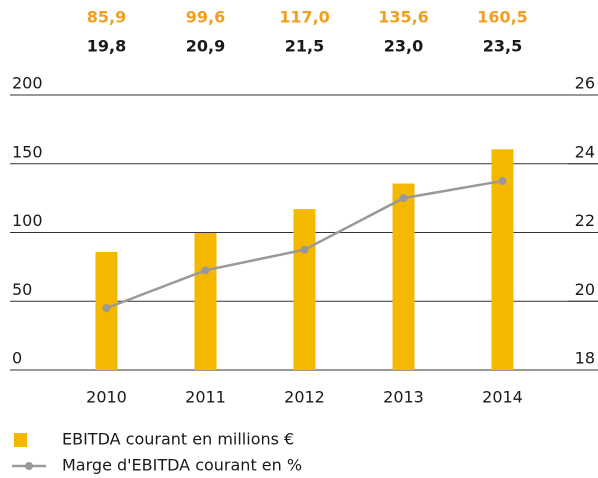  I want to click on x-tick-label: 2010, so click(106, 397).